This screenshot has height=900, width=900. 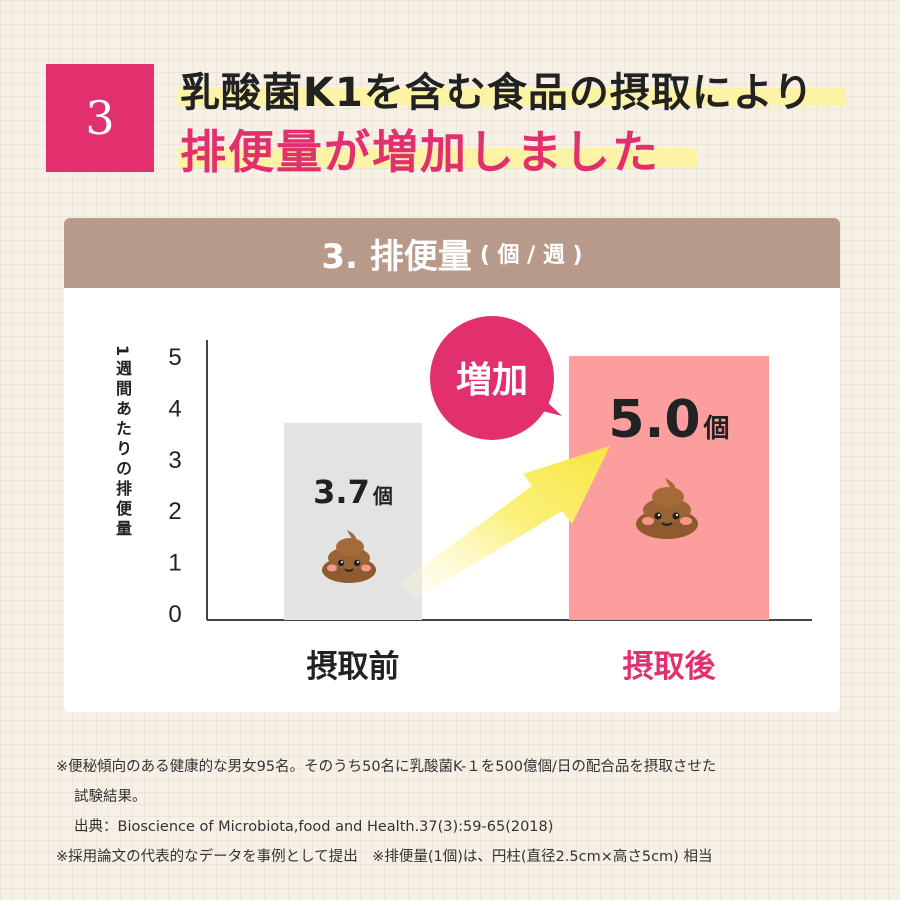 What do you see at coordinates (353, 667) in the screenshot?
I see `x-category-label: 摂取前` at bounding box center [353, 667].